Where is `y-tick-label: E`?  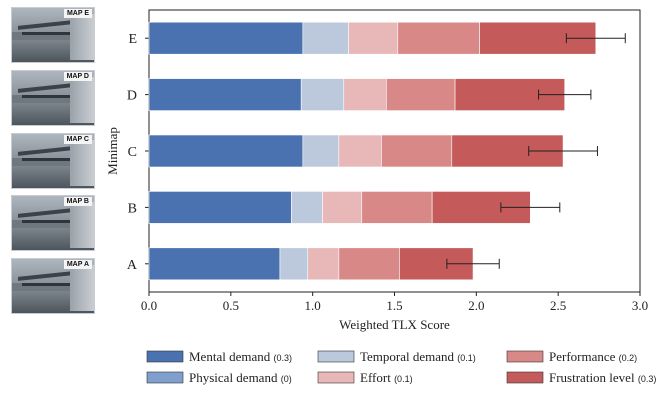 y-tick-label: E is located at coordinates (132, 39).